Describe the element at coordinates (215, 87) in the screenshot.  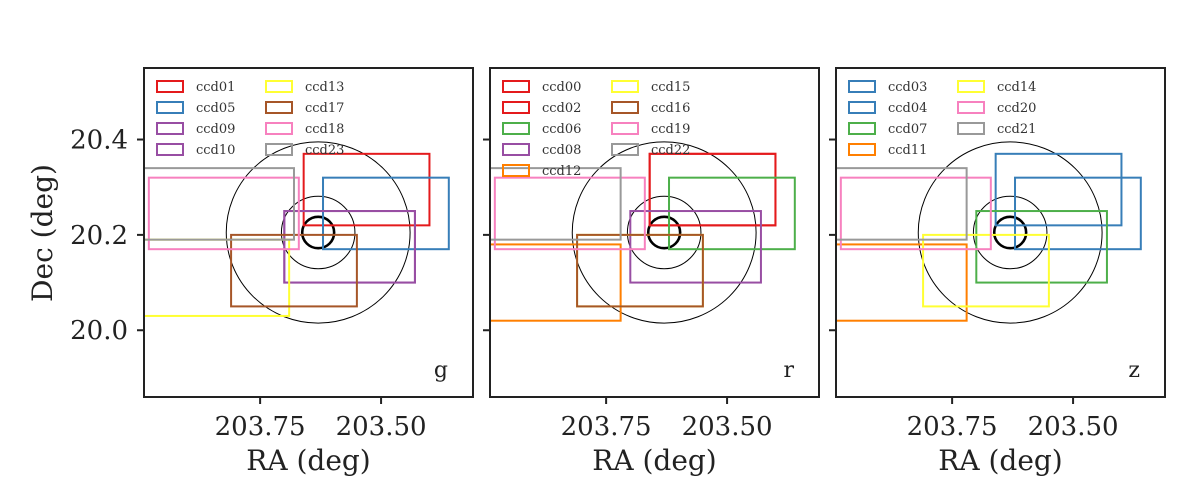
I see `legend-label: ccd01` at that location.